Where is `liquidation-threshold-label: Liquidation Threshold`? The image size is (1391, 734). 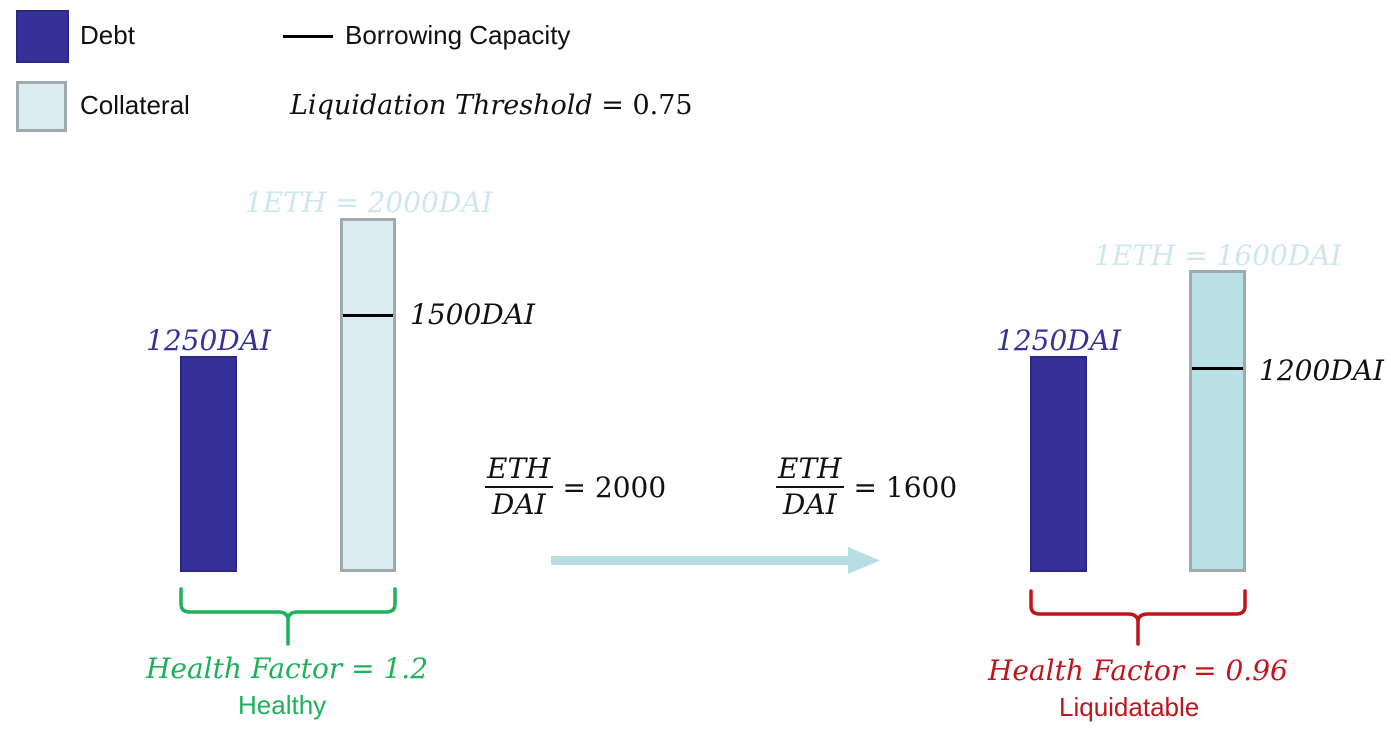 liquidation-threshold-label: Liquidation Threshold is located at coordinates (441, 105).